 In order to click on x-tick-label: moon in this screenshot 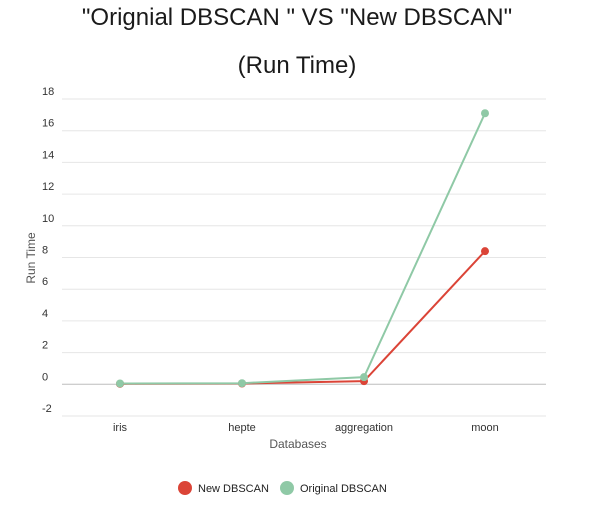, I will do `click(485, 428)`.